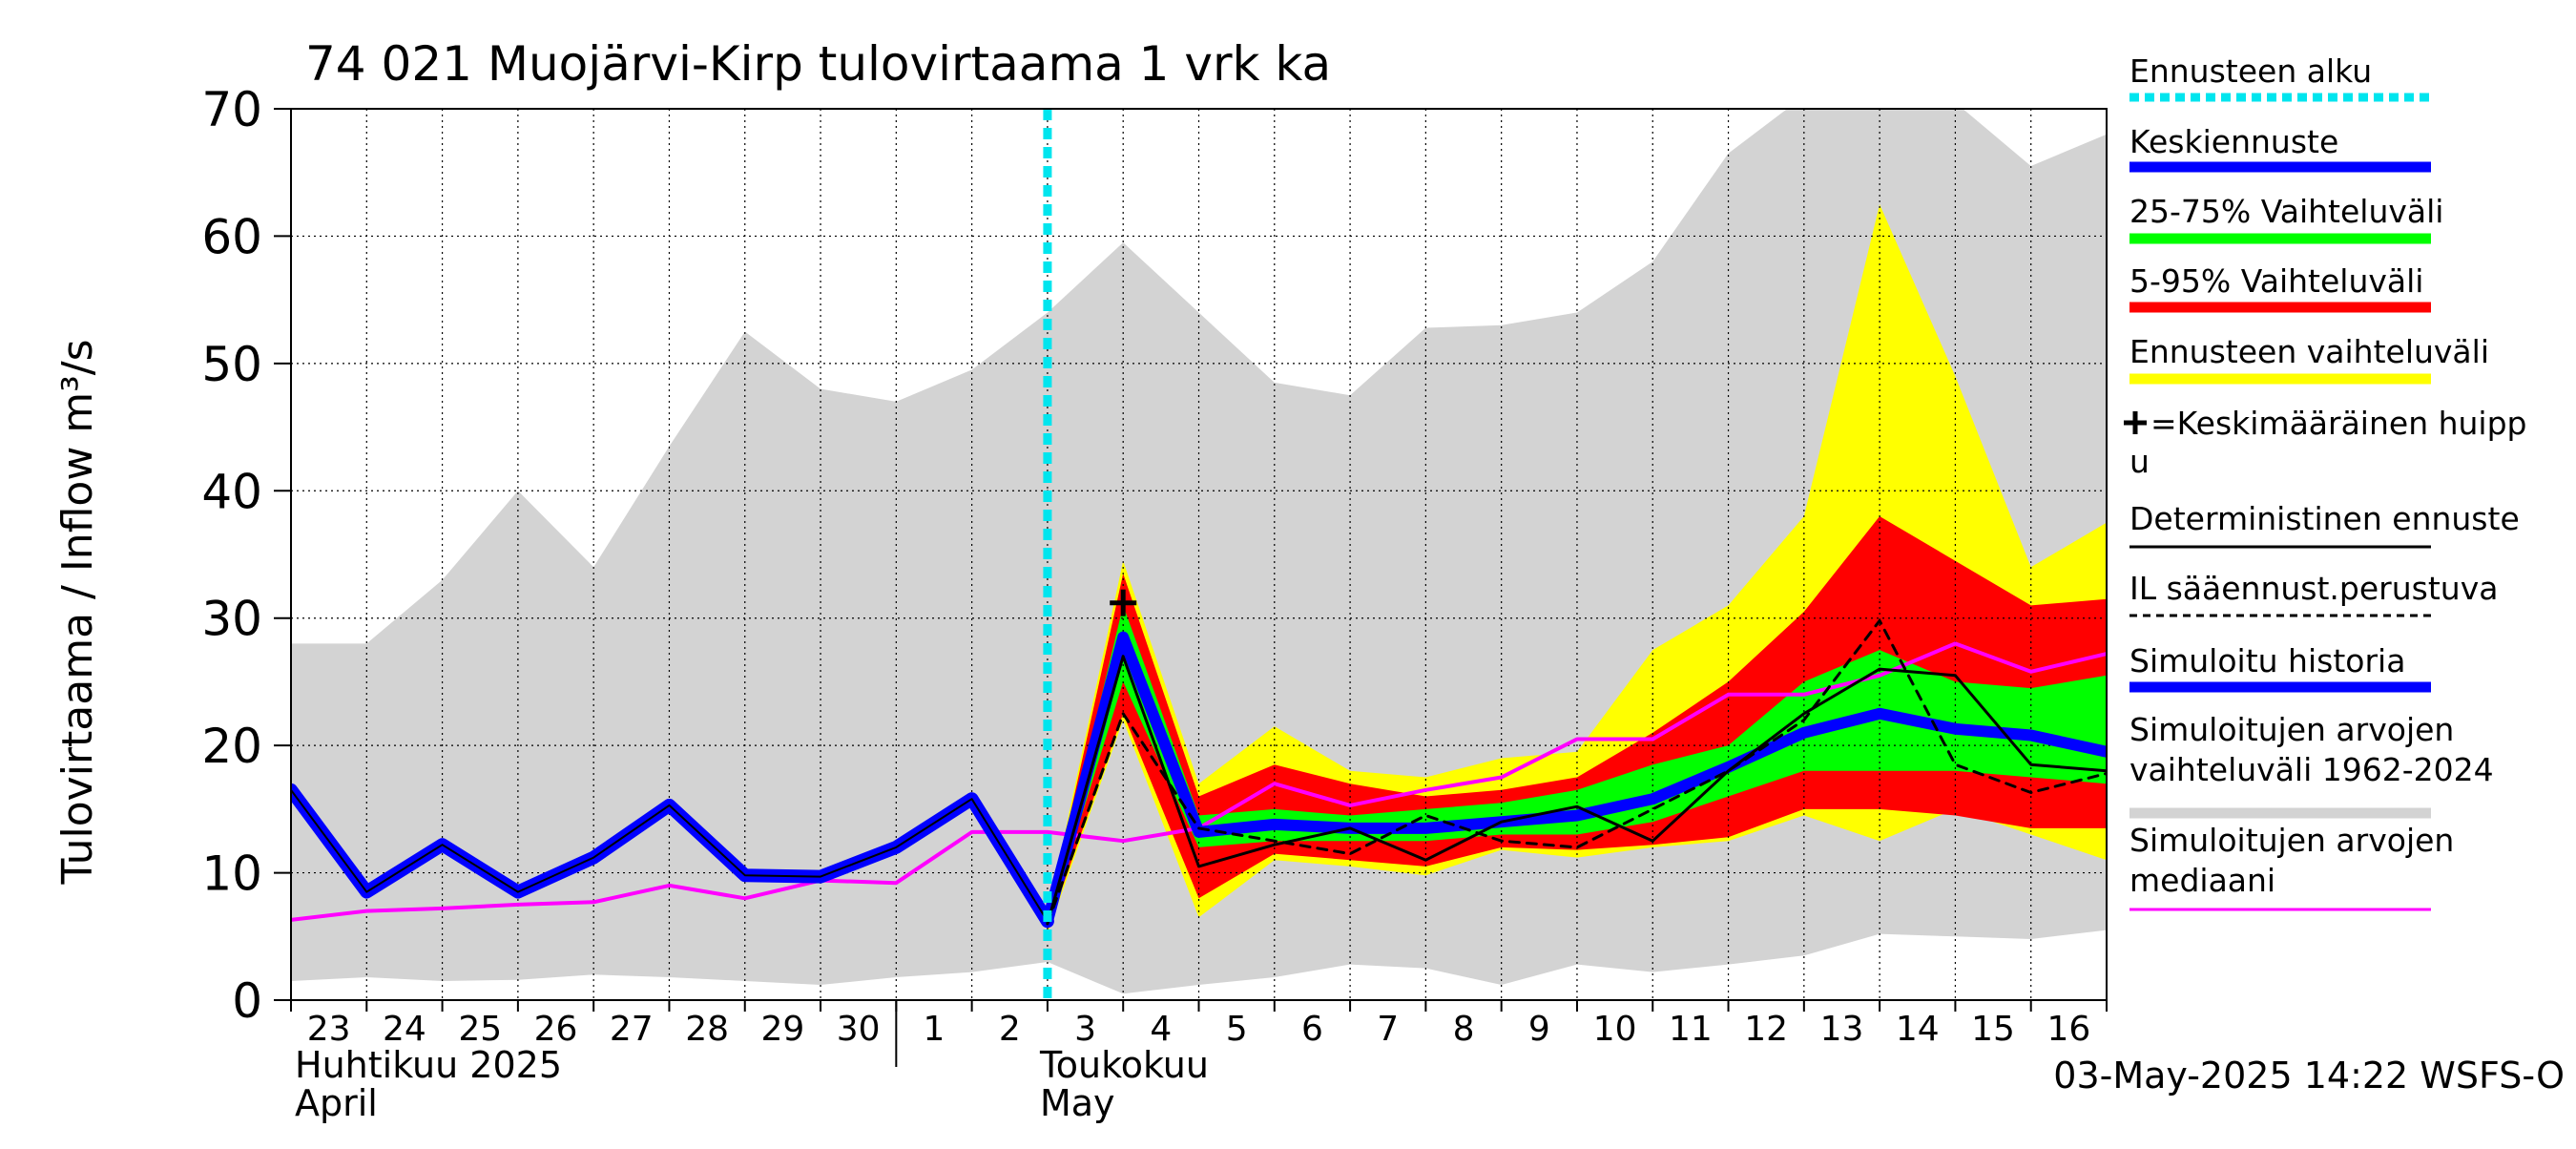 The height and width of the screenshot is (1149, 2576). What do you see at coordinates (2313, 588) in the screenshot?
I see `legend-label: IL sääennust.perustuva` at bounding box center [2313, 588].